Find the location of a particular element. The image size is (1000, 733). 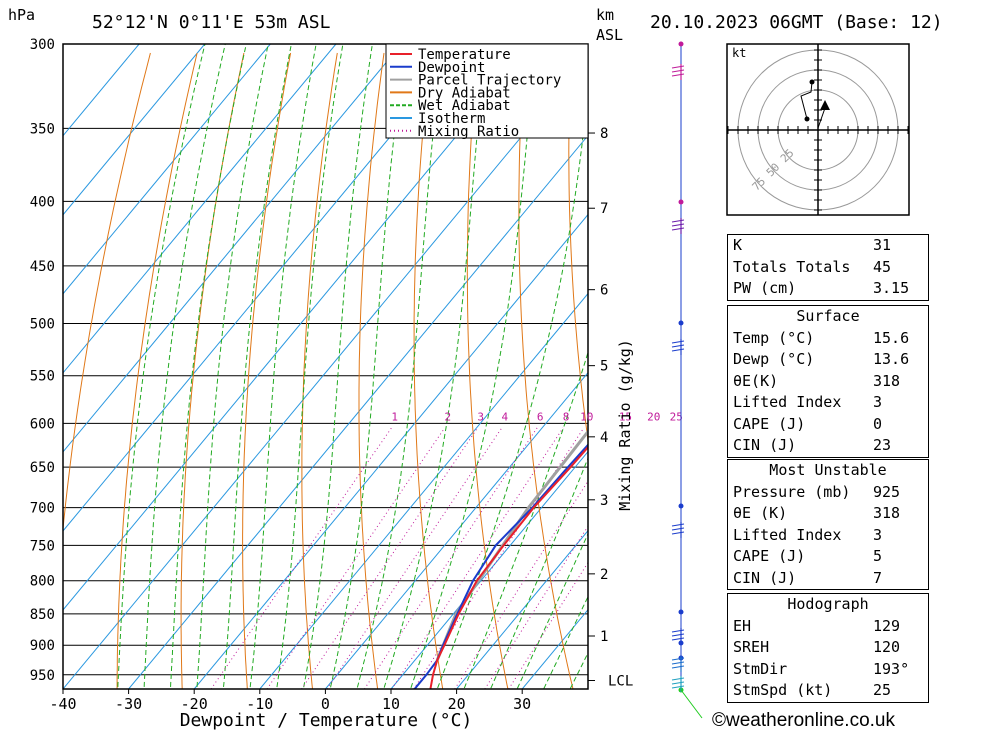

hodograph-param-row: SREH 120 is located at coordinates (828, 648).